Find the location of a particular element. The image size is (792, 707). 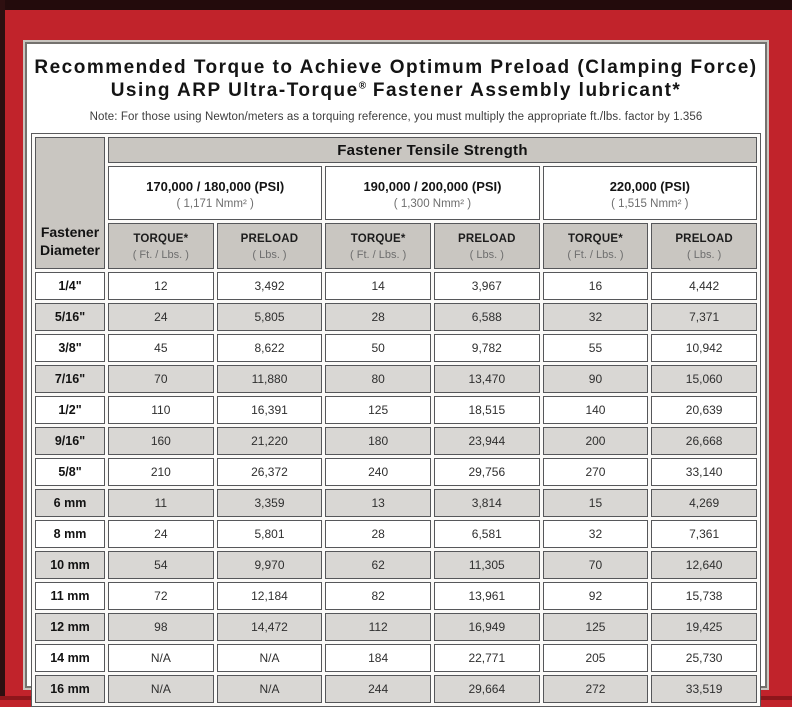

value-cell: 20,639 is located at coordinates (704, 410).